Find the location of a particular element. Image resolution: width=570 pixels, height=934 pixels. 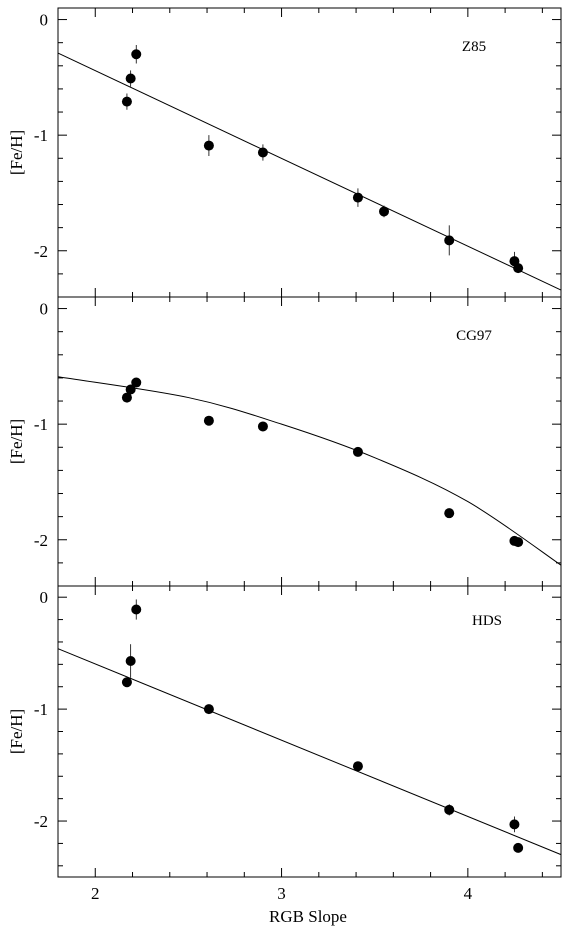

x-tick-label: 2 is located at coordinates (95, 893).